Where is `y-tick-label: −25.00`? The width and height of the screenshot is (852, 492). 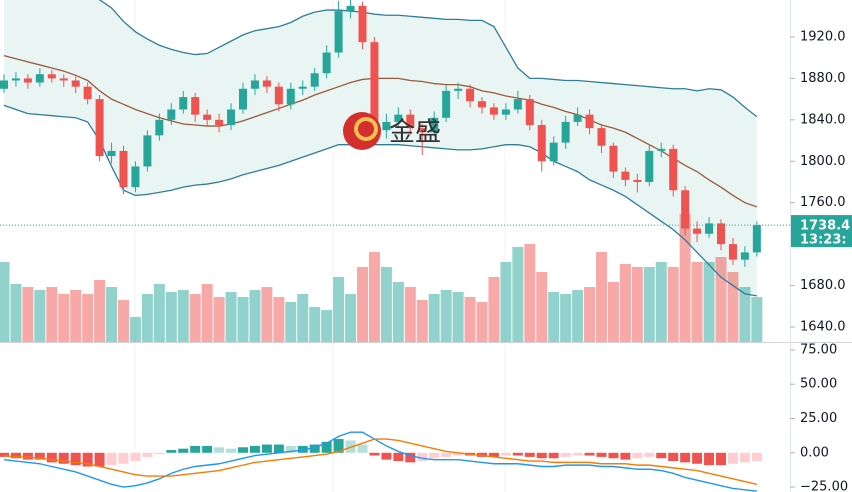
y-tick-label: −25.00 is located at coordinates (824, 486).